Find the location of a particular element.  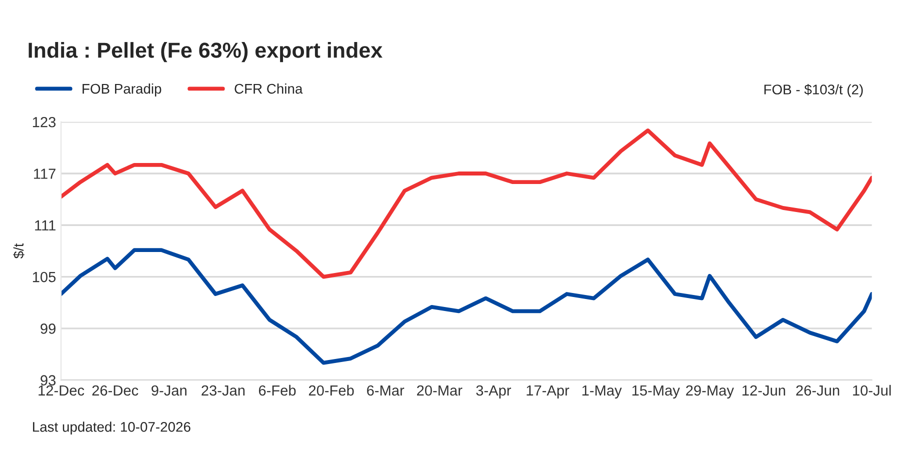

x-tick-label: 17-Apr is located at coordinates (548, 392).